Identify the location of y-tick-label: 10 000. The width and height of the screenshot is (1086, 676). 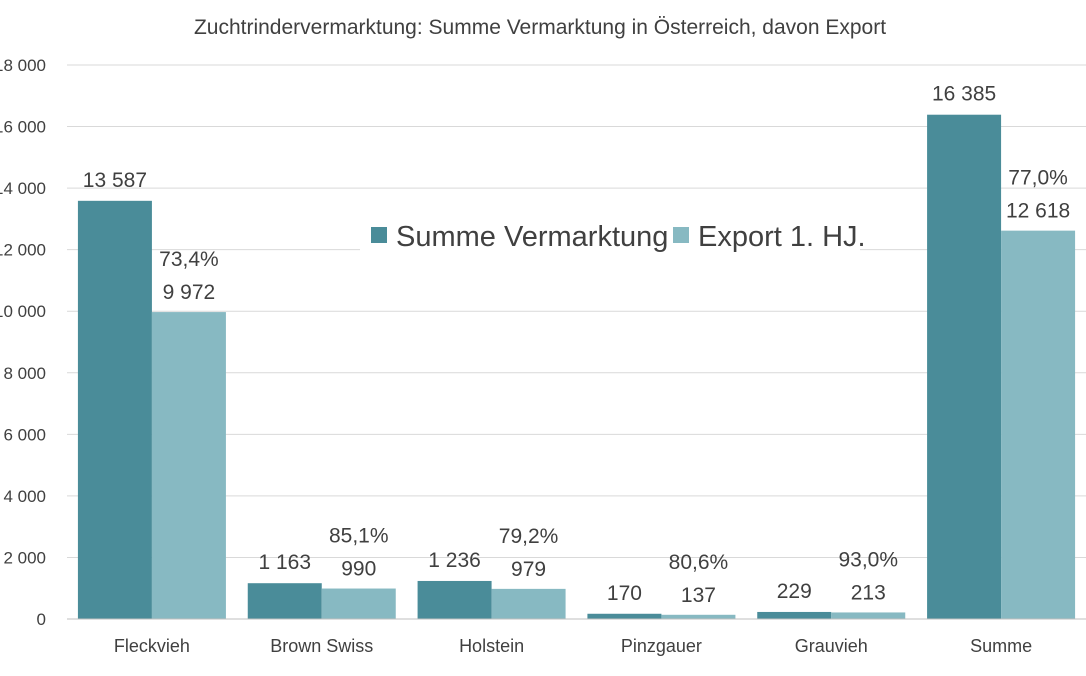
(23, 311).